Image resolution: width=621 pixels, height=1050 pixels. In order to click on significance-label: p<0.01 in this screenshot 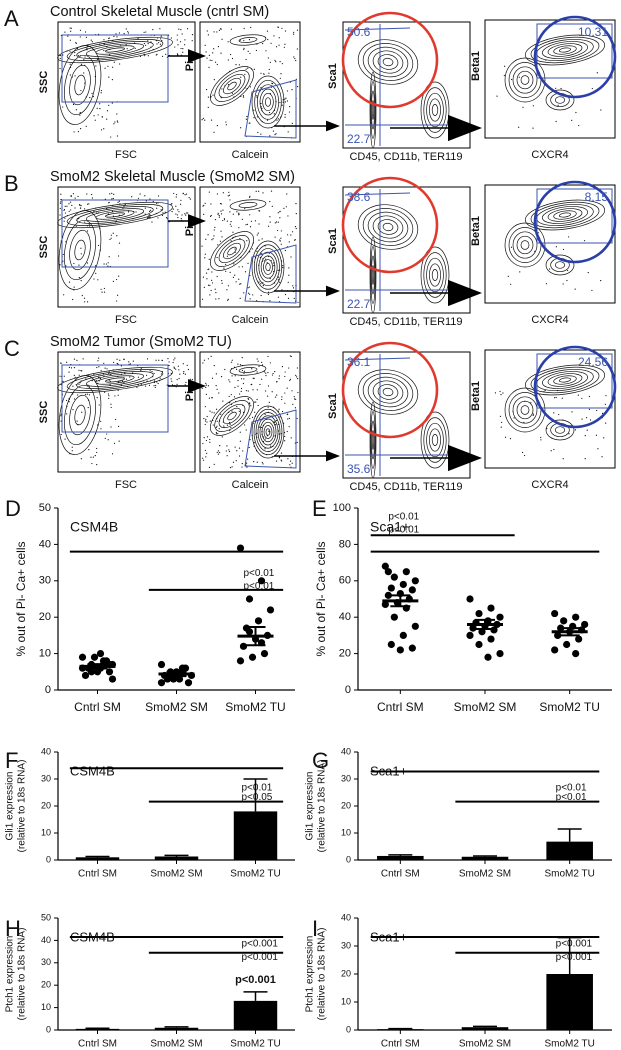, I will do `click(571, 797)`.